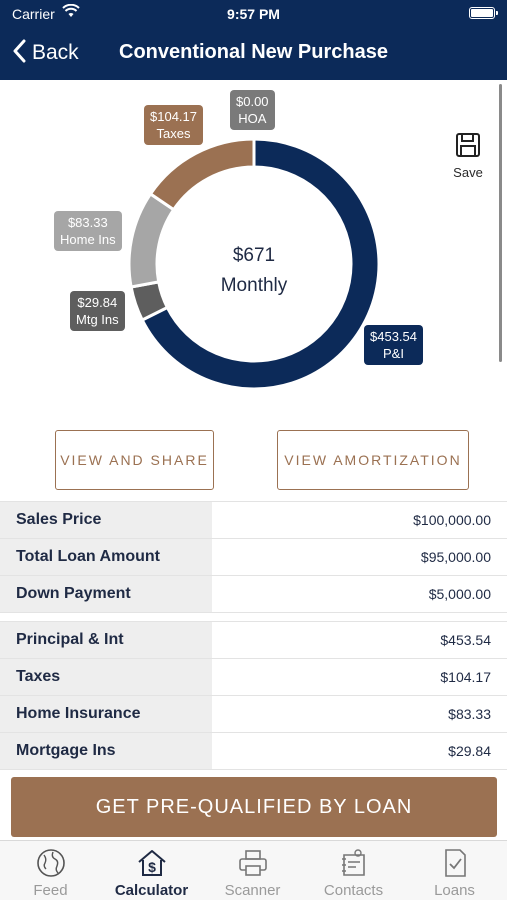 Image resolution: width=507 pixels, height=900 pixels. I want to click on globe-icon, so click(51, 863).